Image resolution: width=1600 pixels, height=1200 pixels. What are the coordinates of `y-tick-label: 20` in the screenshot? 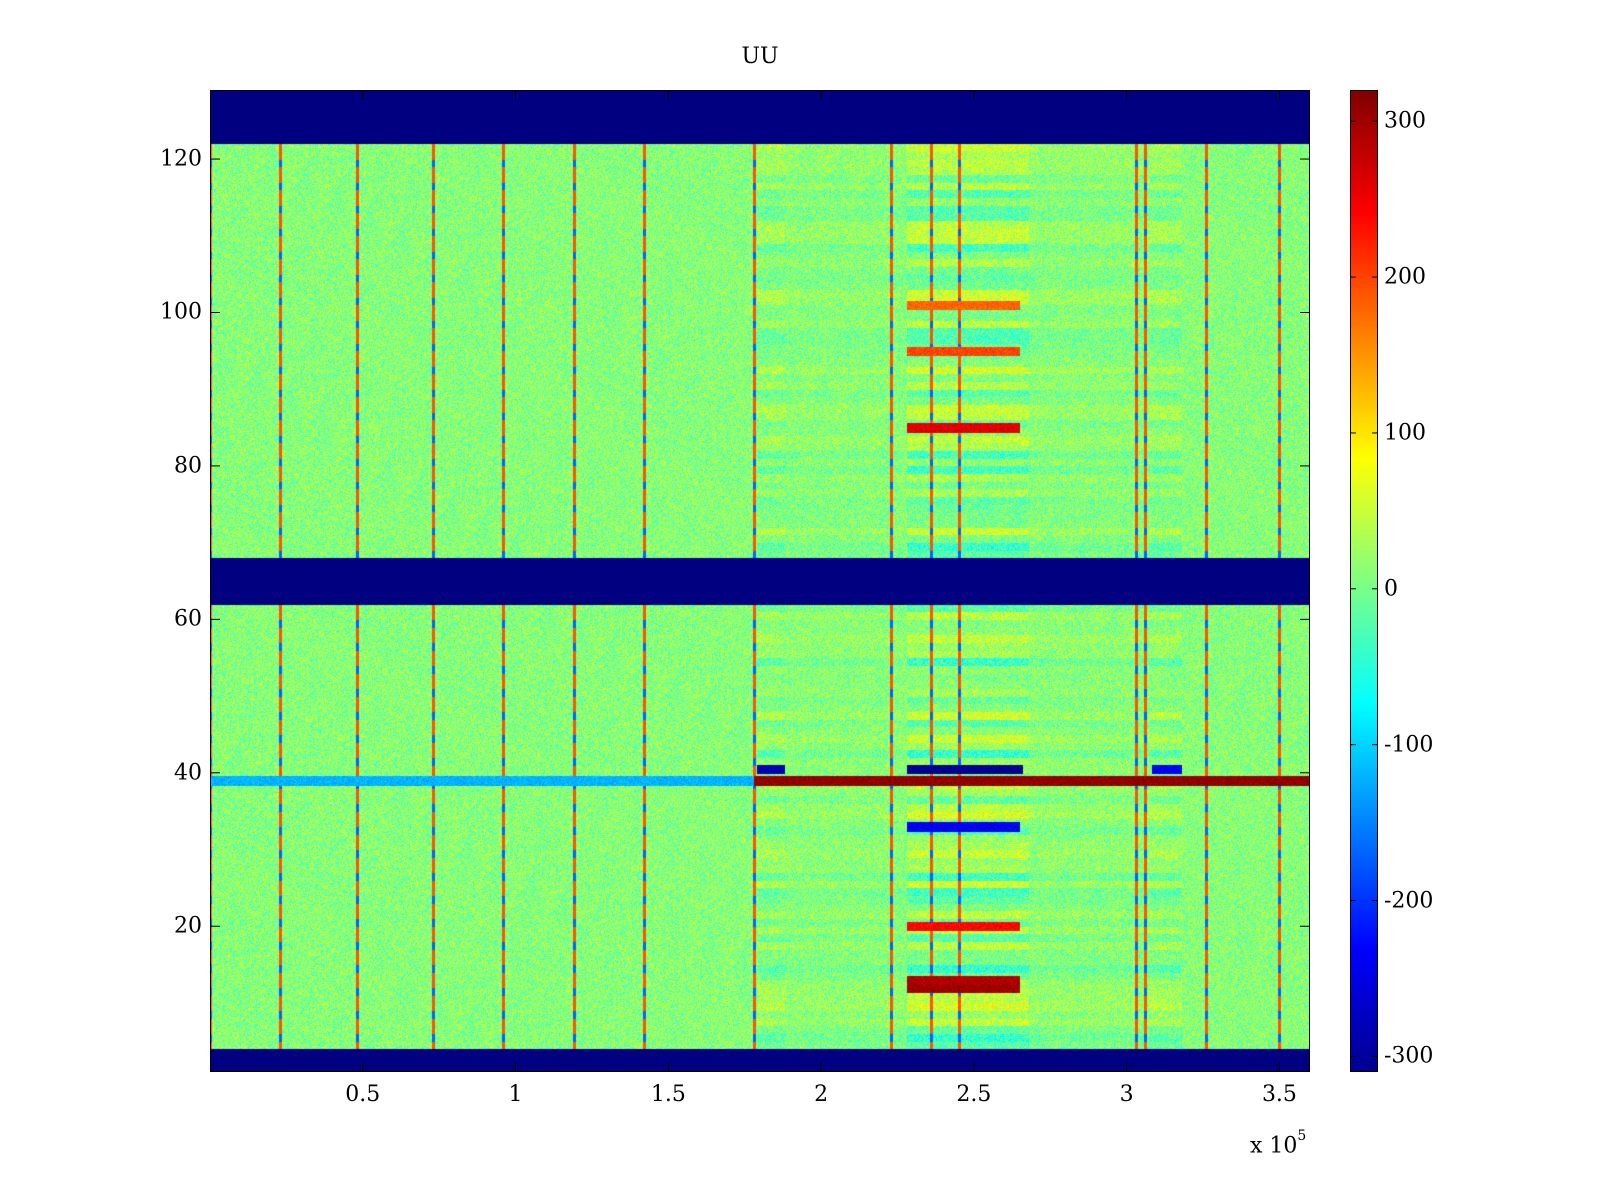 It's located at (188, 926).